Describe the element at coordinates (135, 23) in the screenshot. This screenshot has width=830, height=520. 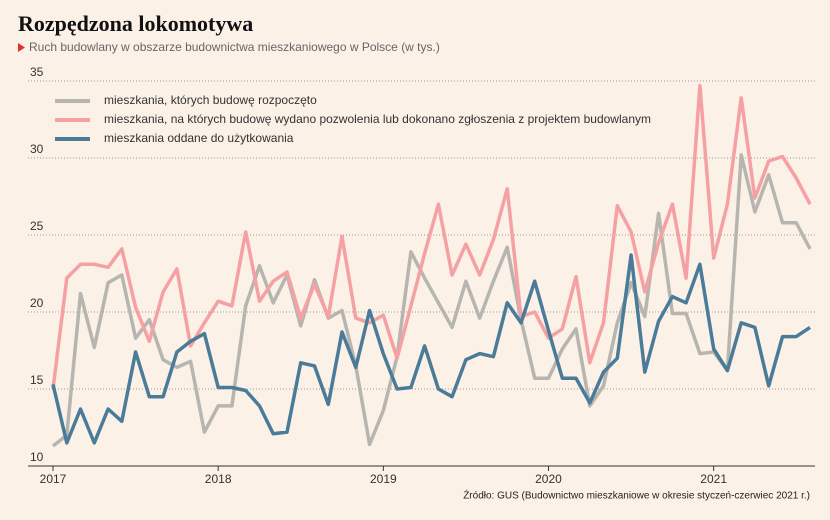
I see `chart-title: Rozpędzona lokomotywa` at that location.